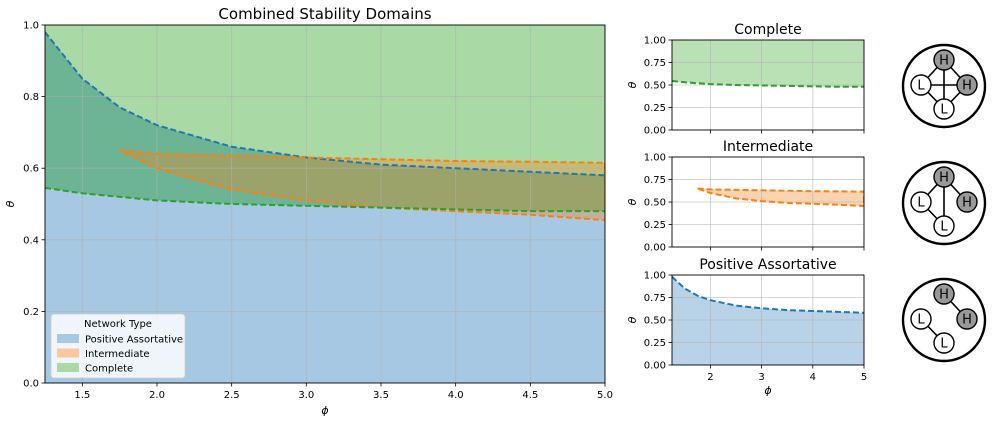  What do you see at coordinates (157, 395) in the screenshot?
I see `x-tick-label: 2.0` at bounding box center [157, 395].